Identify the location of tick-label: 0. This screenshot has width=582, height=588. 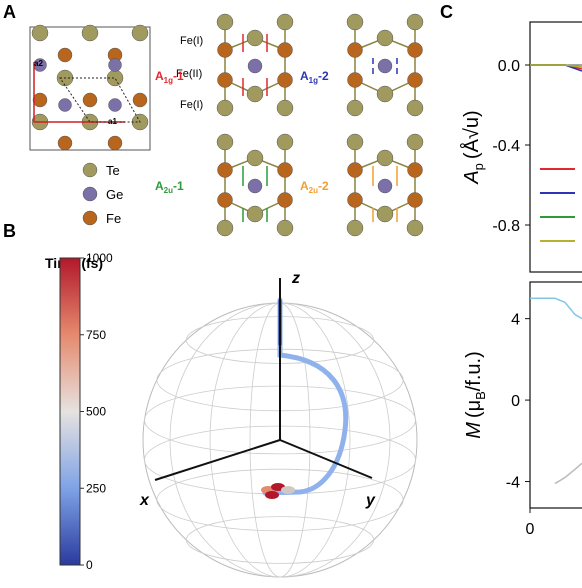
(89, 565).